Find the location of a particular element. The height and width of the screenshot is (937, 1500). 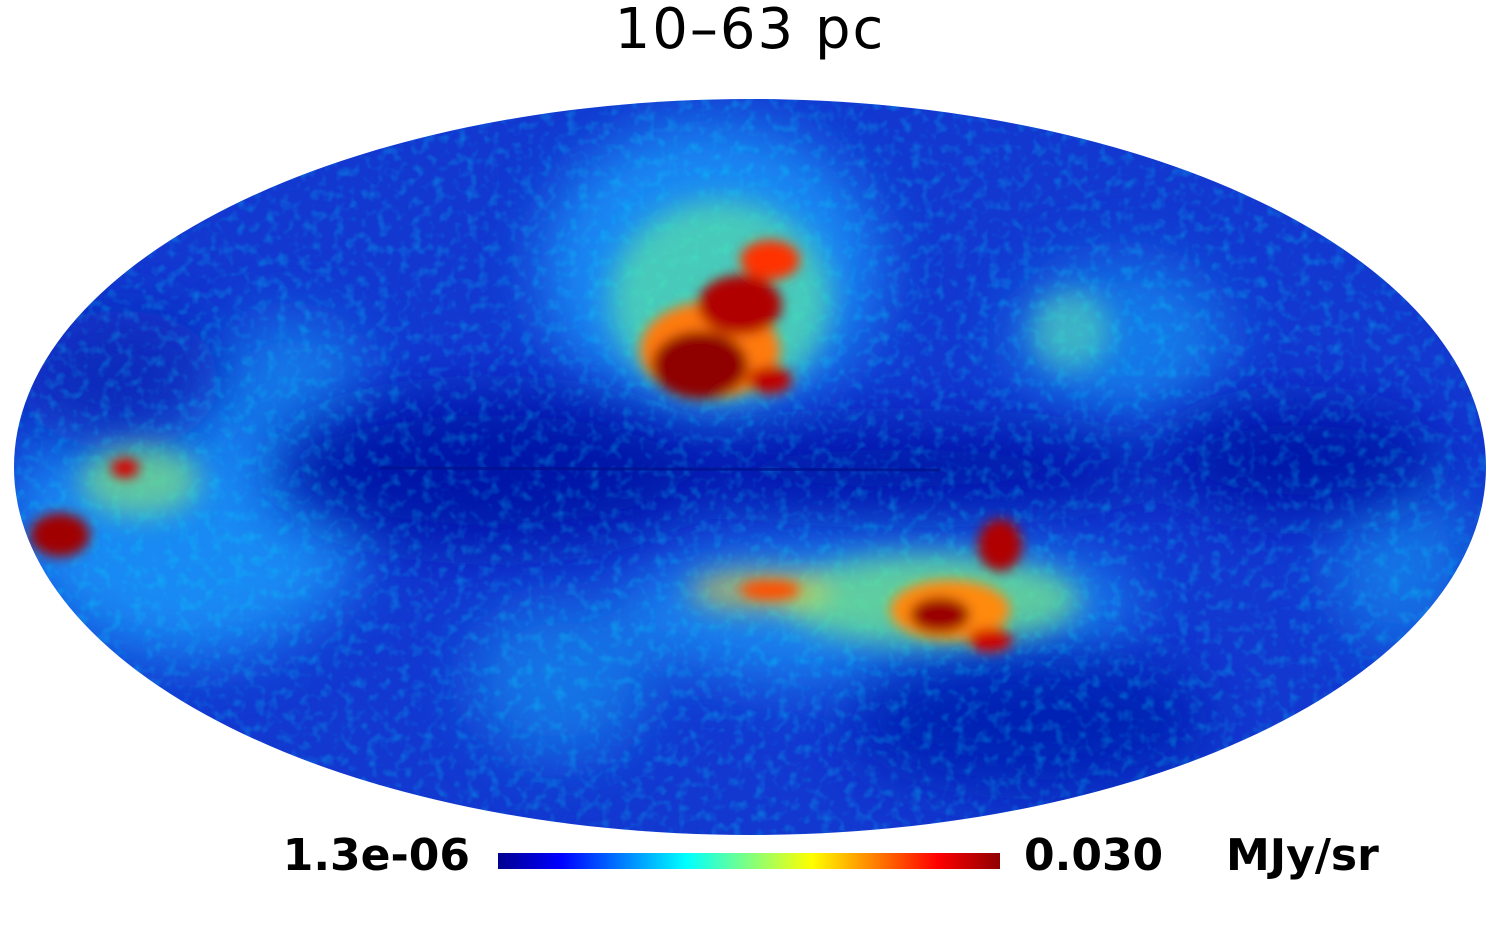

map-title: 10–63 pc is located at coordinates (750, 31).